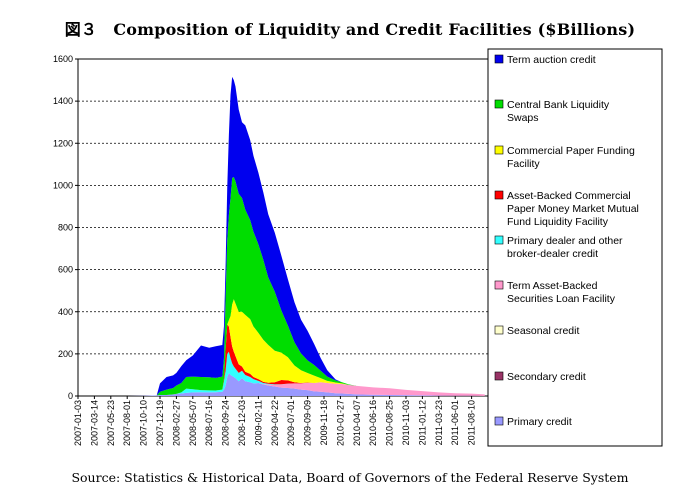  Describe the element at coordinates (144, 423) in the screenshot. I see `x-tick-label: 2007-10-10` at that location.